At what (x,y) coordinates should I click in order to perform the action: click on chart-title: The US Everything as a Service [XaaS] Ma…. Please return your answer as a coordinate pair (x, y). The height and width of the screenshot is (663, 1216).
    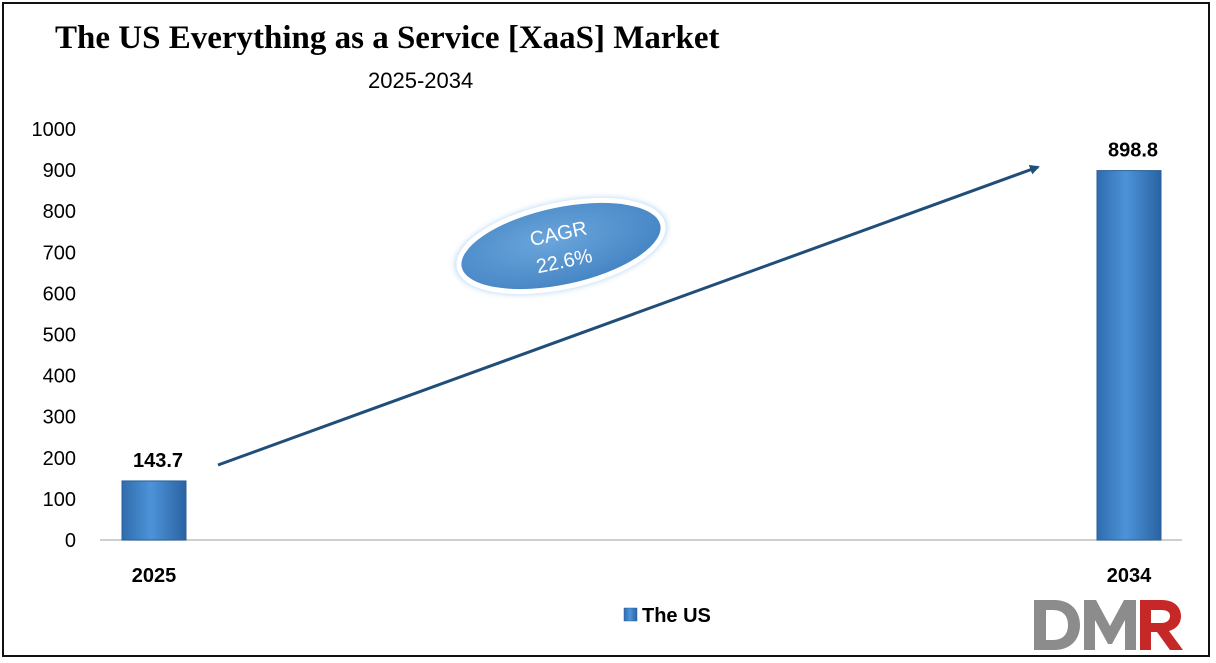
    Looking at the image, I should click on (387, 38).